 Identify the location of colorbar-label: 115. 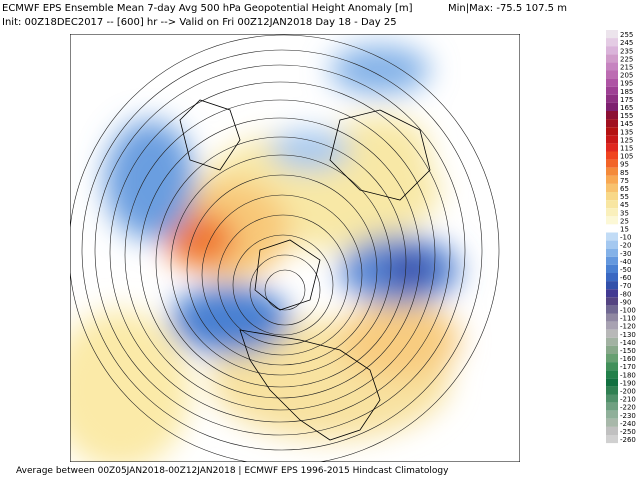
(626, 149).